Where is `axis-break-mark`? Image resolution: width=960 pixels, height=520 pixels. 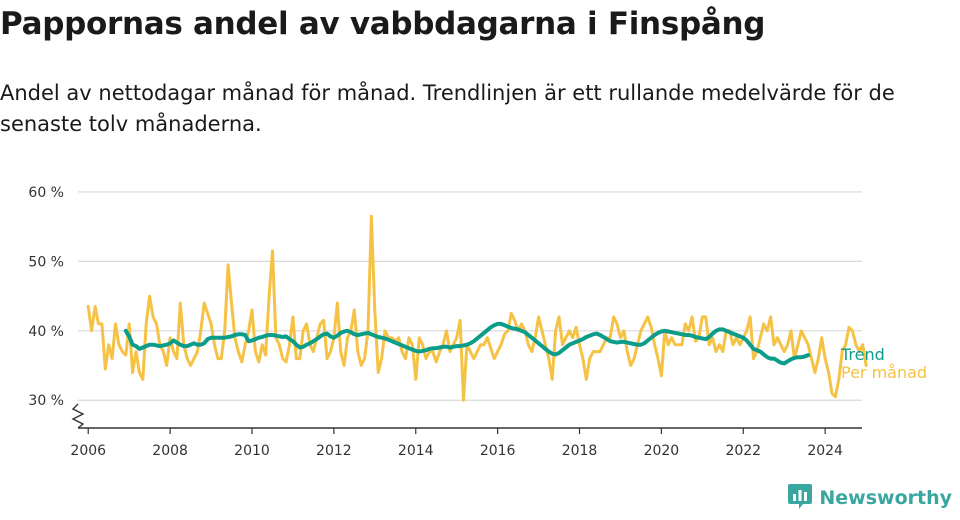 axis-break-mark is located at coordinates (78, 416).